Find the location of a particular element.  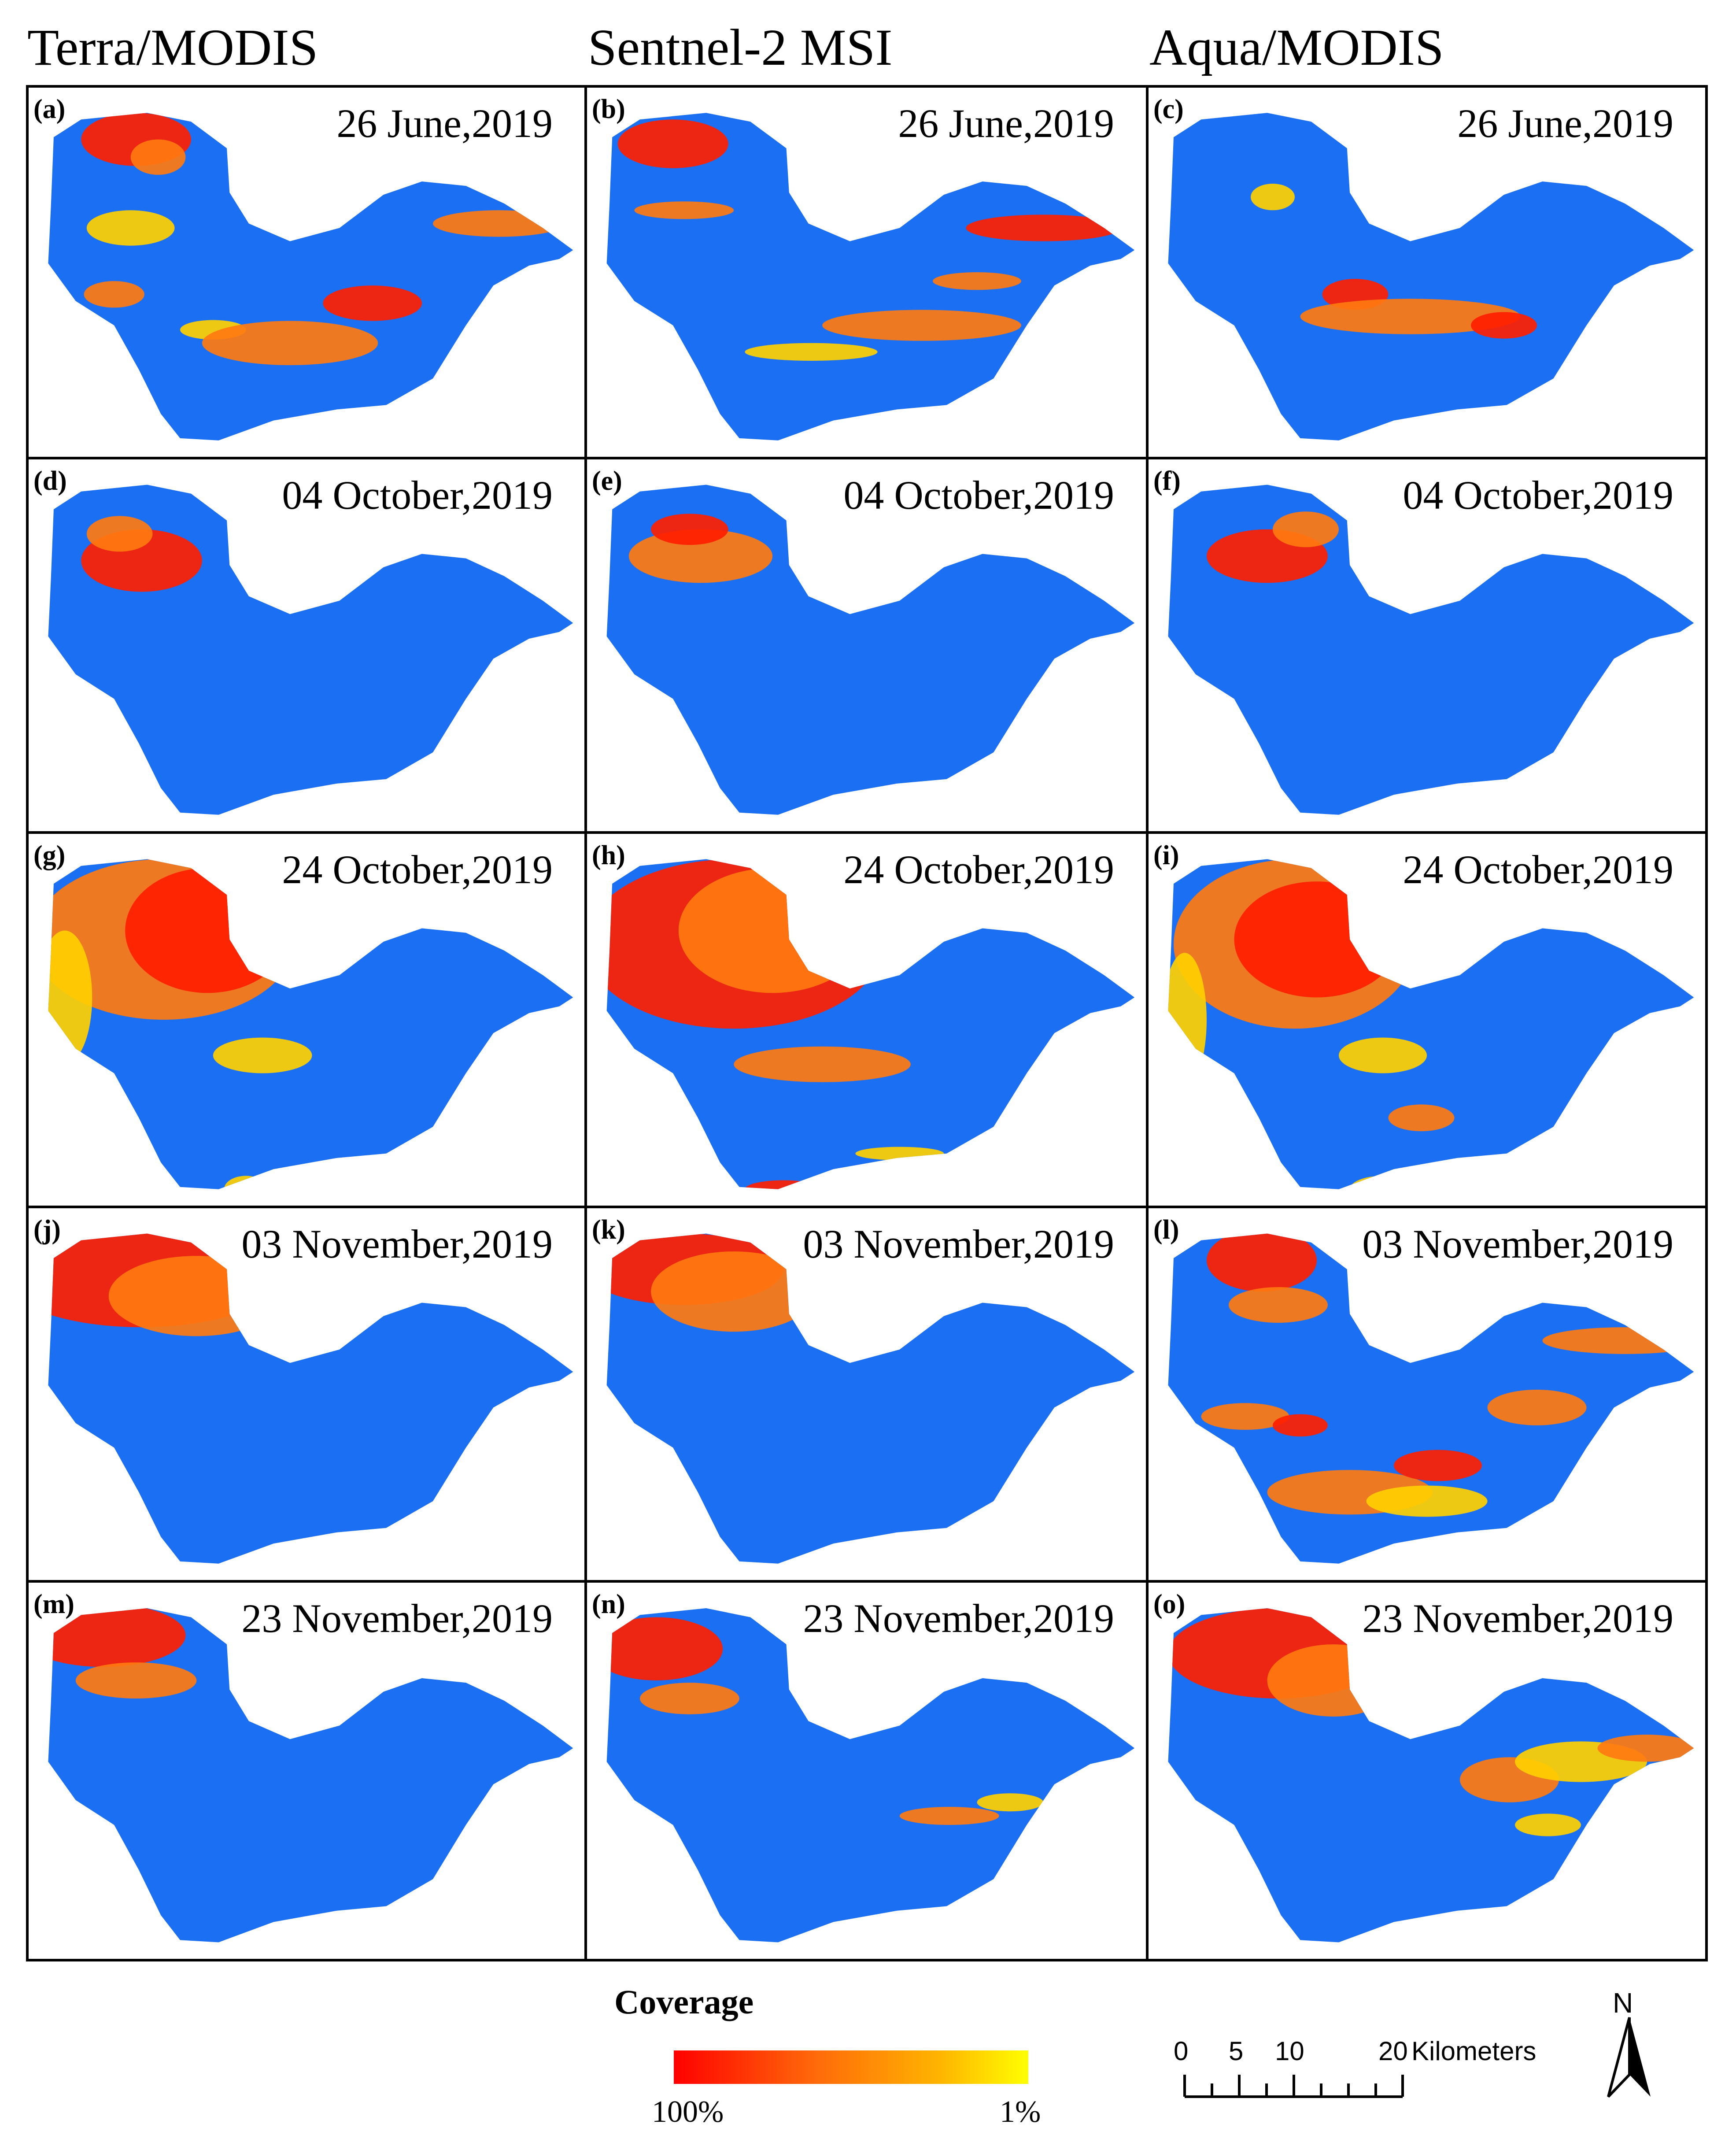

map-panel: (h) 24 October,2019 is located at coordinates (866, 1019).